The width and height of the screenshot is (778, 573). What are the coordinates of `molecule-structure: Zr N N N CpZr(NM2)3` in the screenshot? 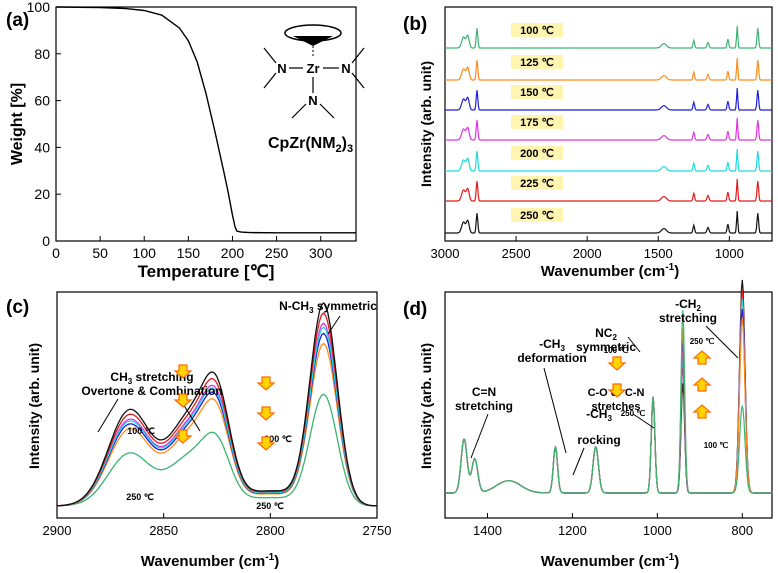 It's located at (314, 89).